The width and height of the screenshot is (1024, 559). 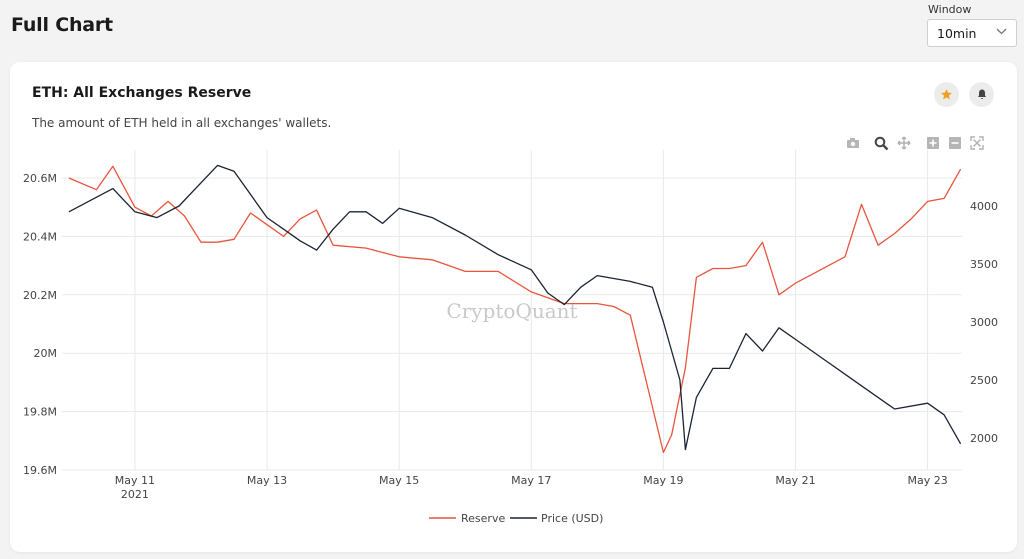 I want to click on pan-button, so click(x=904, y=143).